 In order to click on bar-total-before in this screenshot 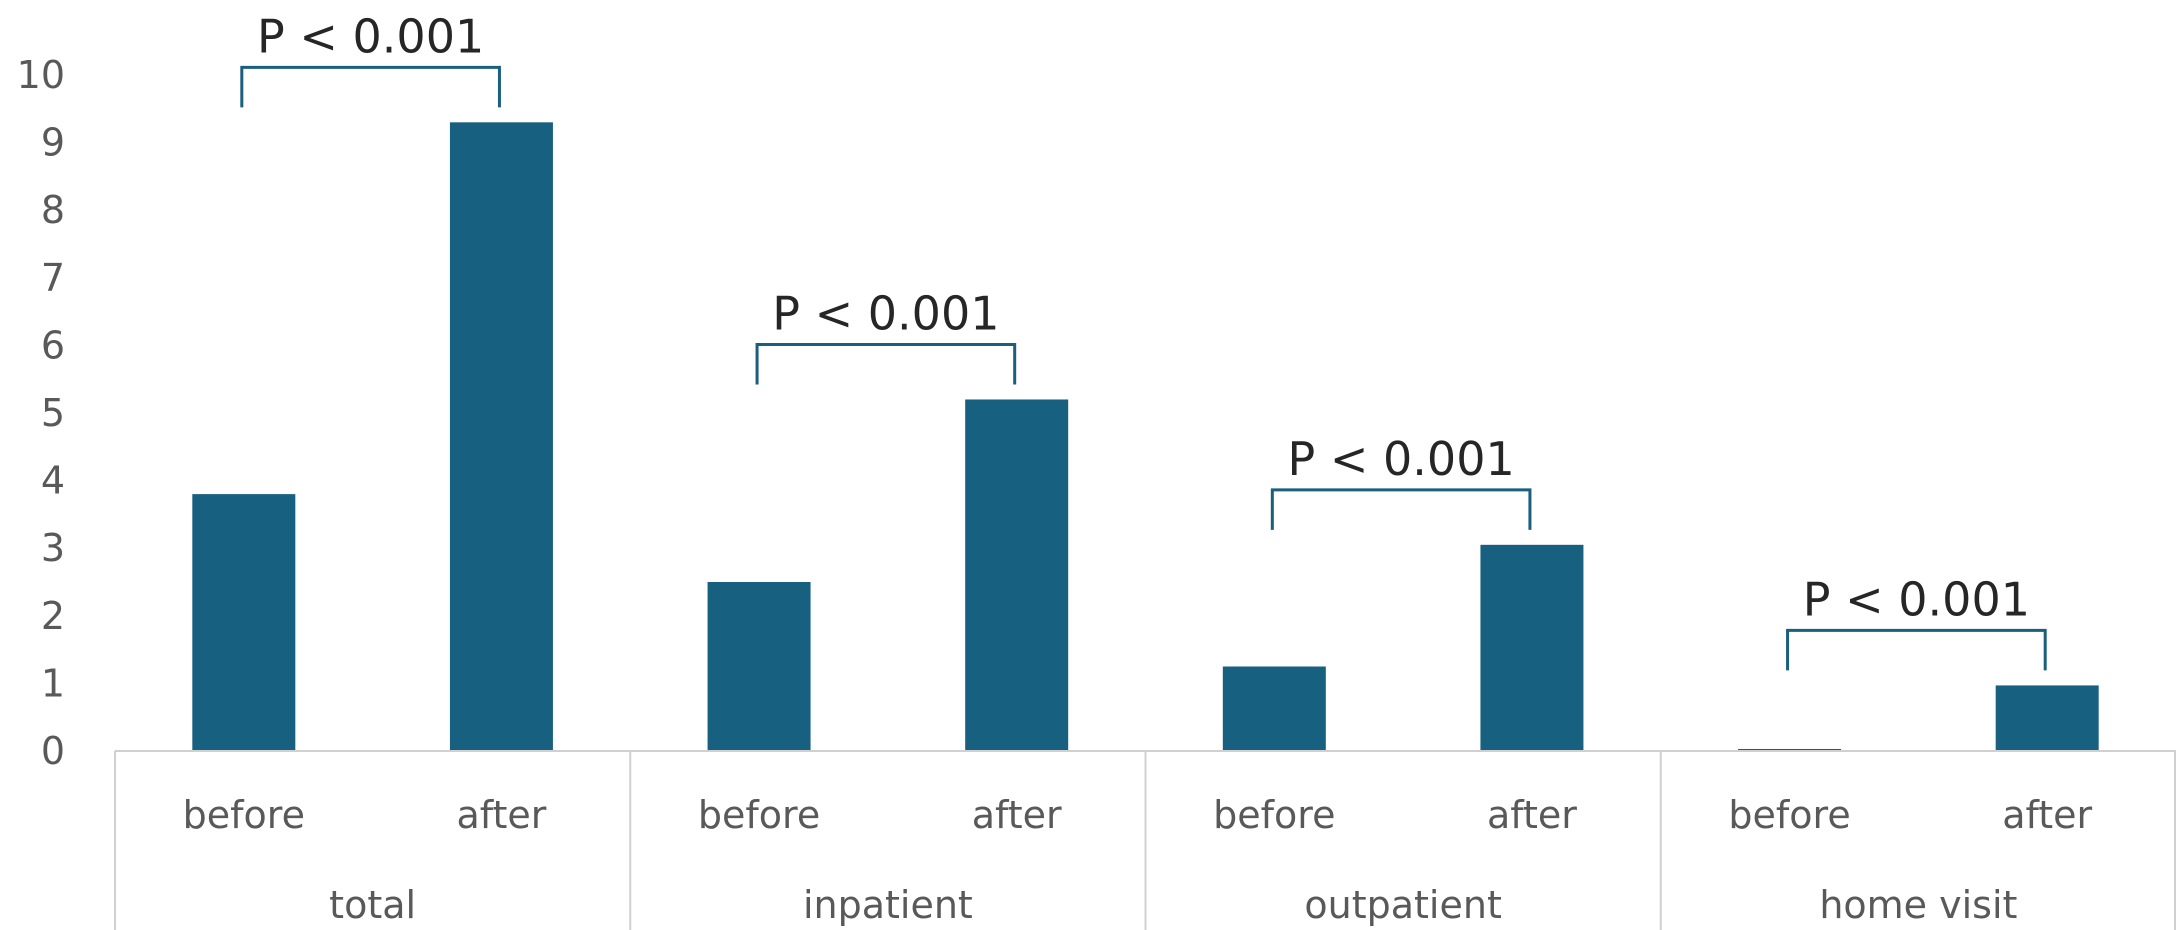, I will do `click(244, 622)`.